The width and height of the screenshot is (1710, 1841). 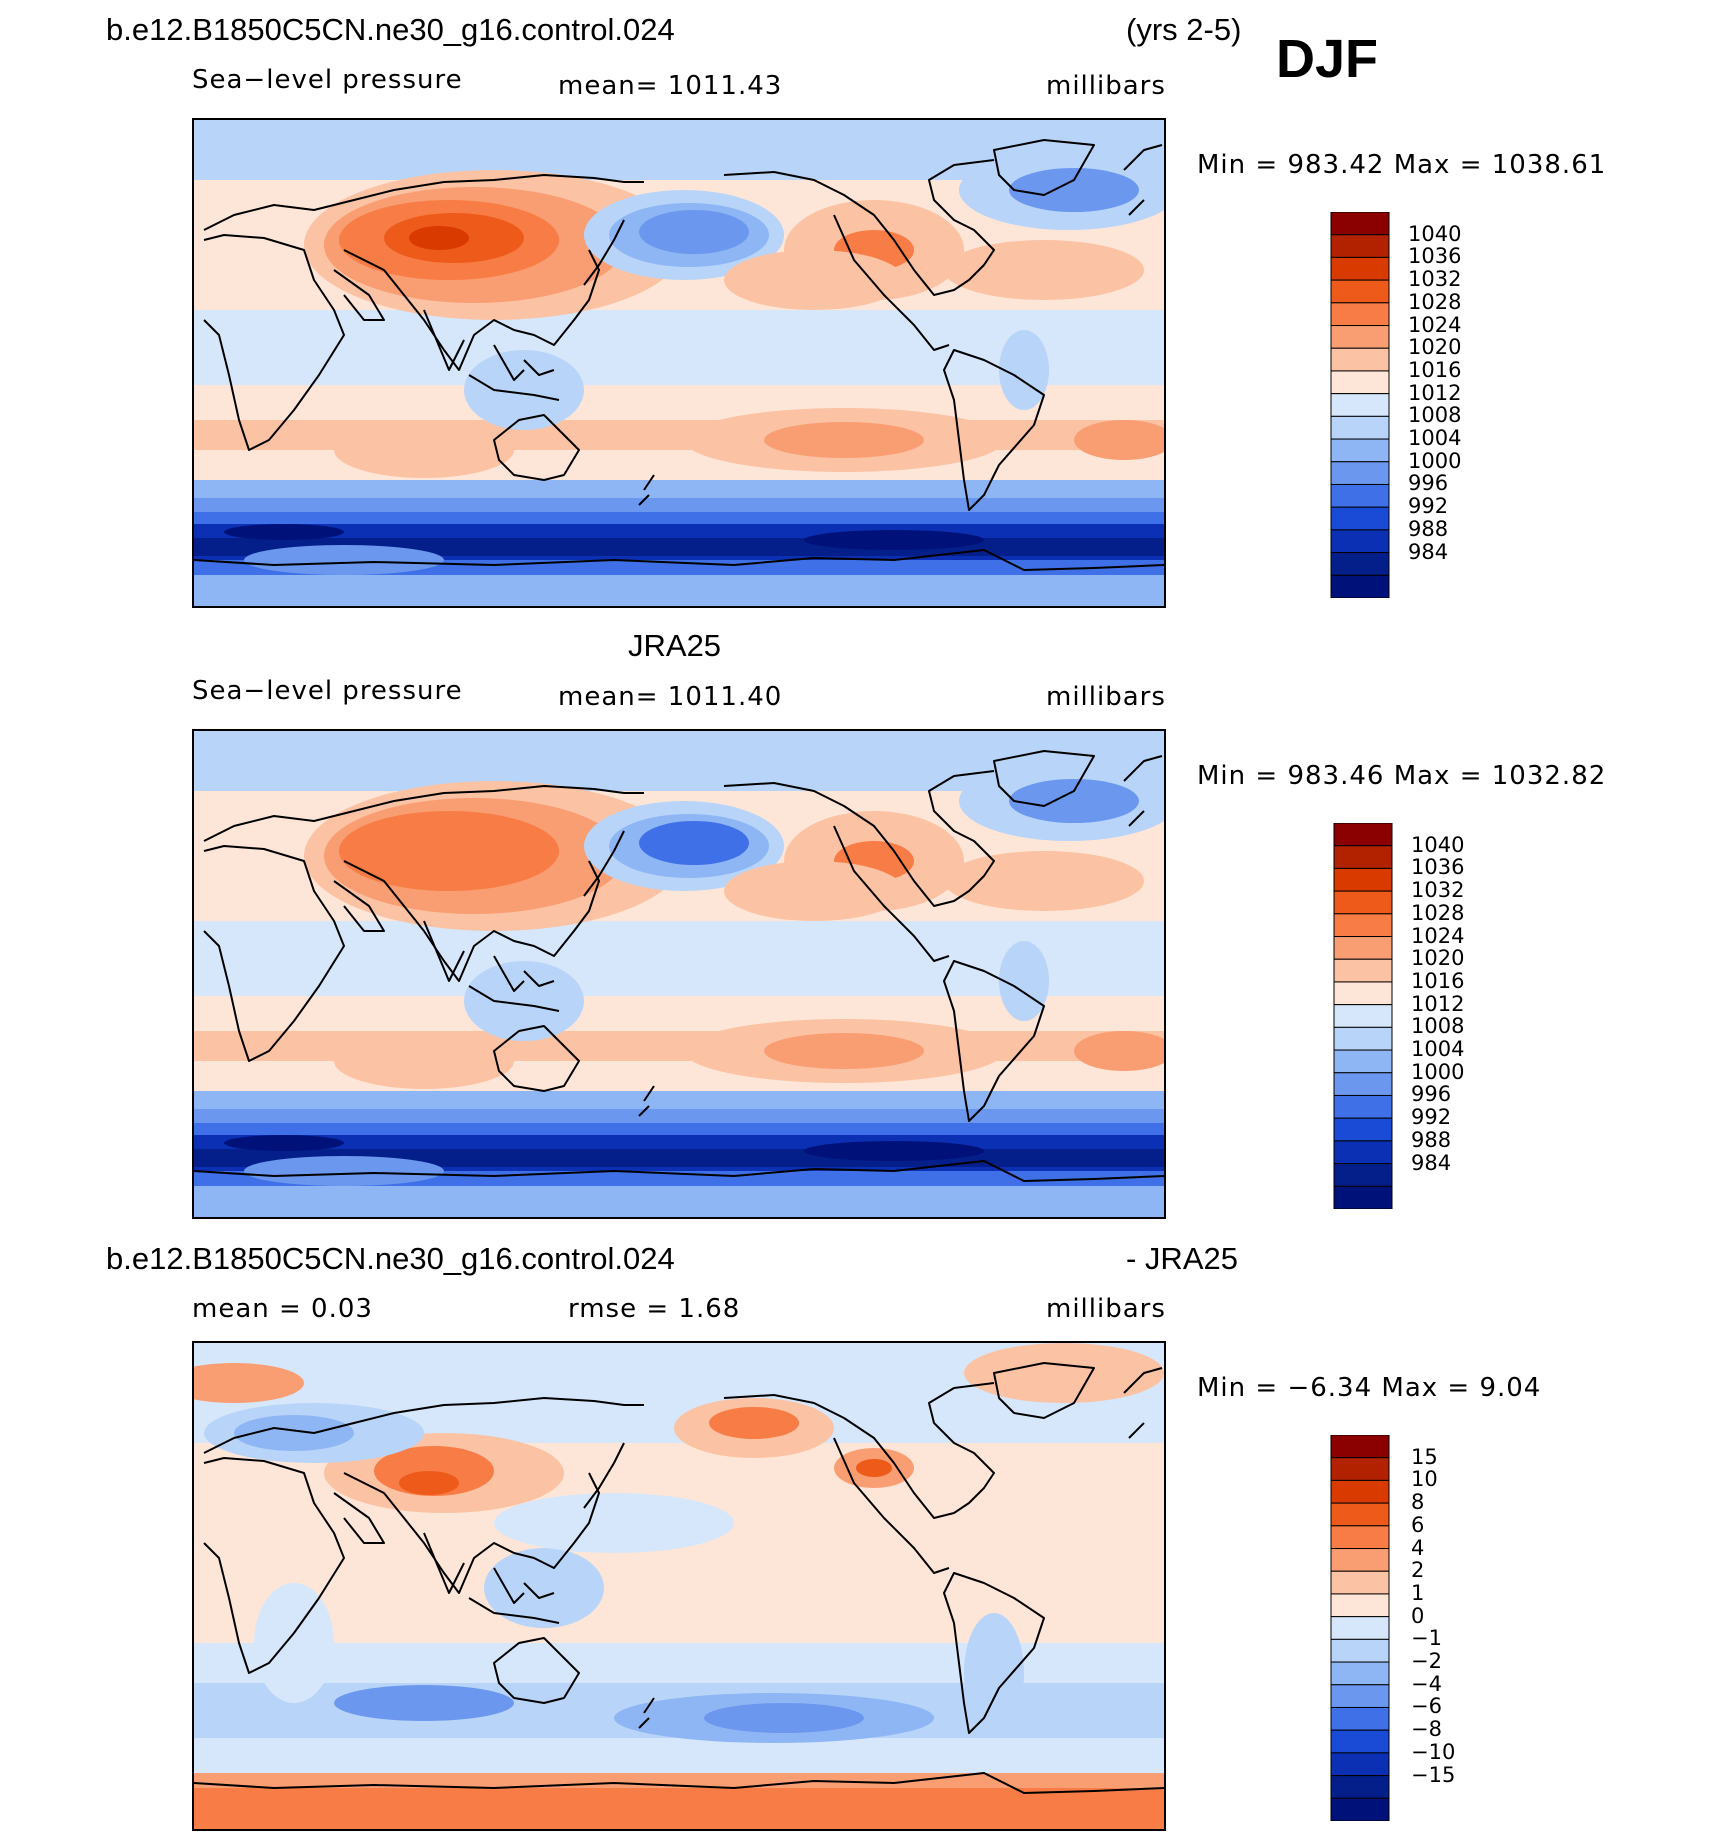 What do you see at coordinates (1327, 59) in the screenshot?
I see `season-label: DJF` at bounding box center [1327, 59].